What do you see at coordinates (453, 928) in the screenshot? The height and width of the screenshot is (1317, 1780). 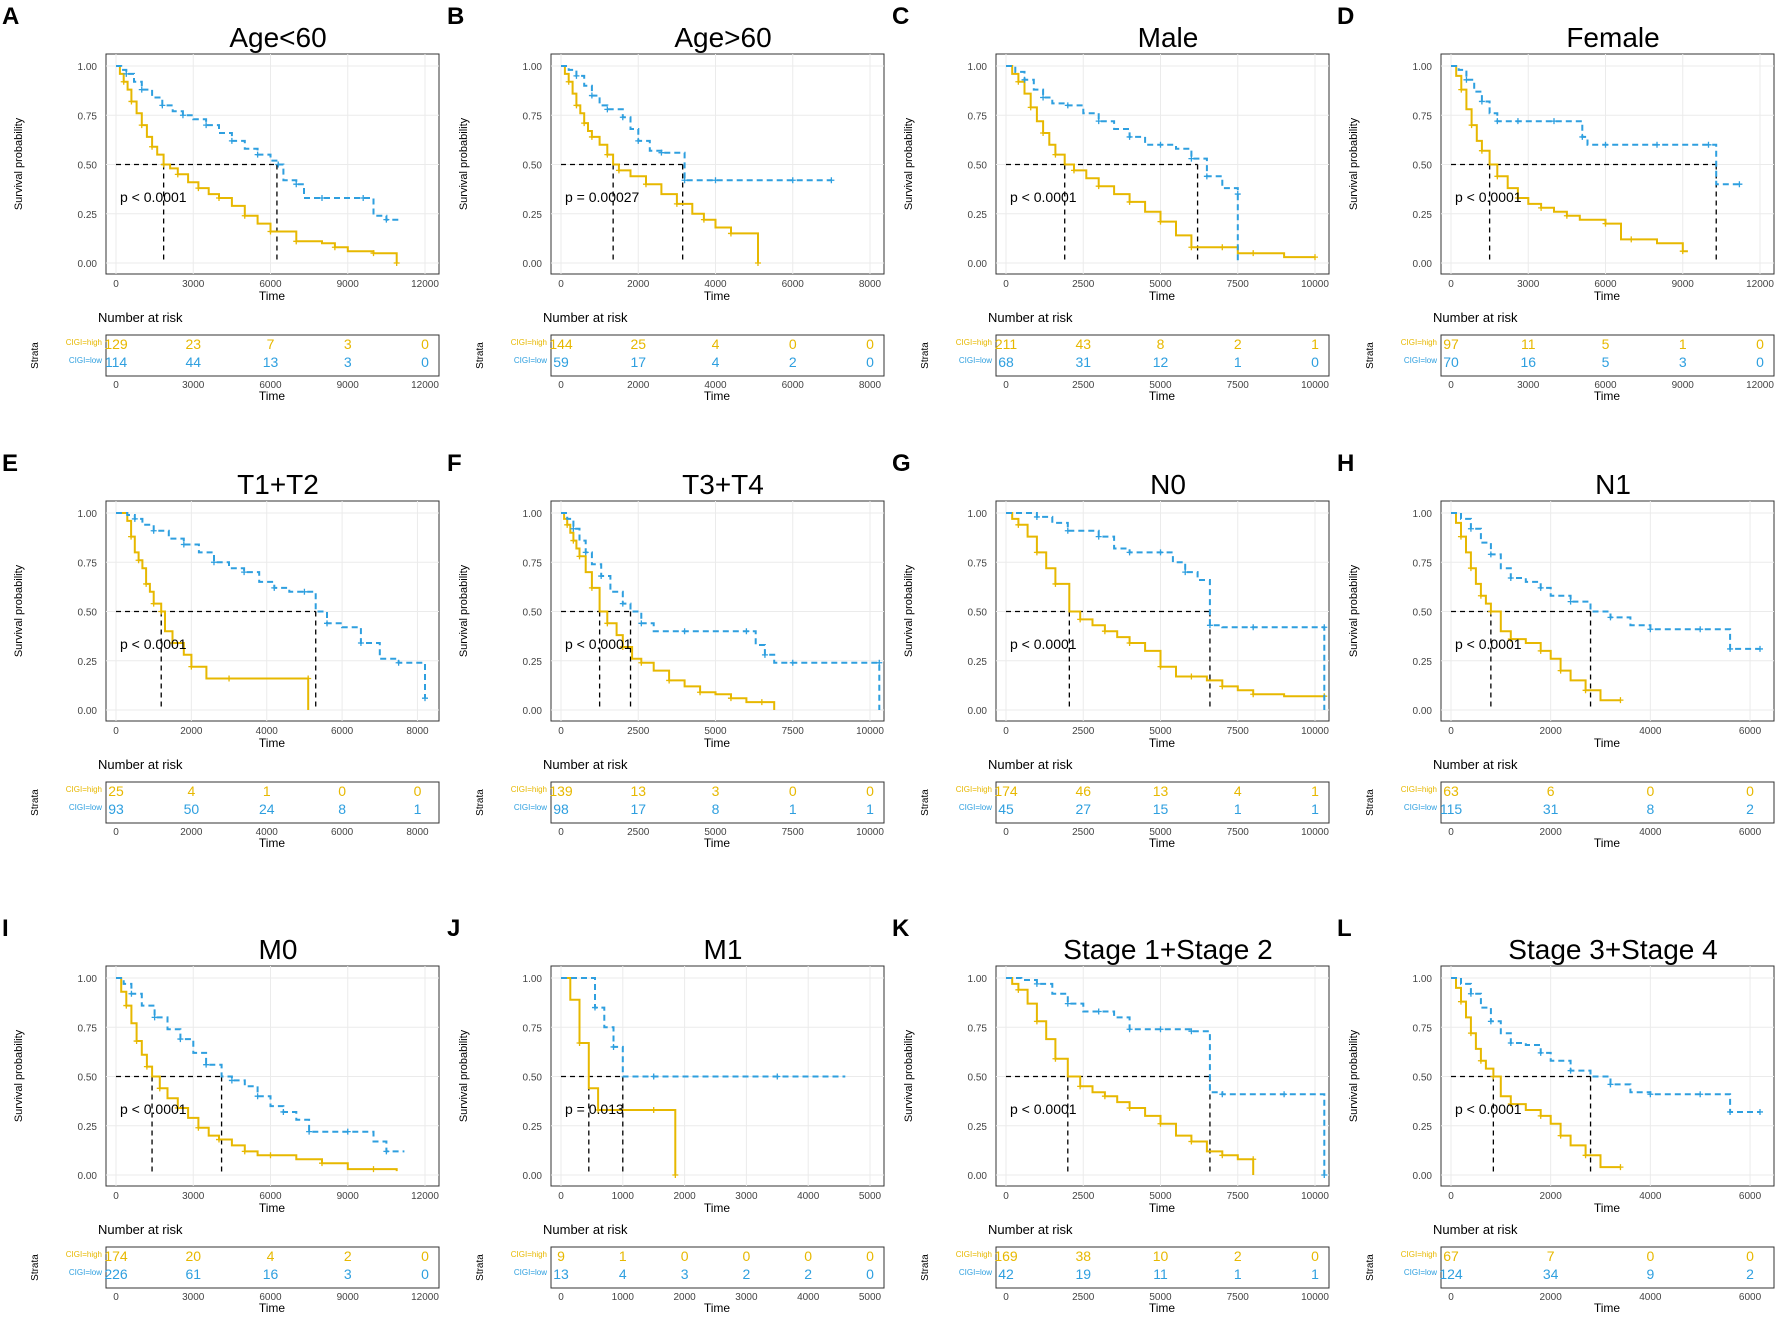 I see `panel-letter: J` at bounding box center [453, 928].